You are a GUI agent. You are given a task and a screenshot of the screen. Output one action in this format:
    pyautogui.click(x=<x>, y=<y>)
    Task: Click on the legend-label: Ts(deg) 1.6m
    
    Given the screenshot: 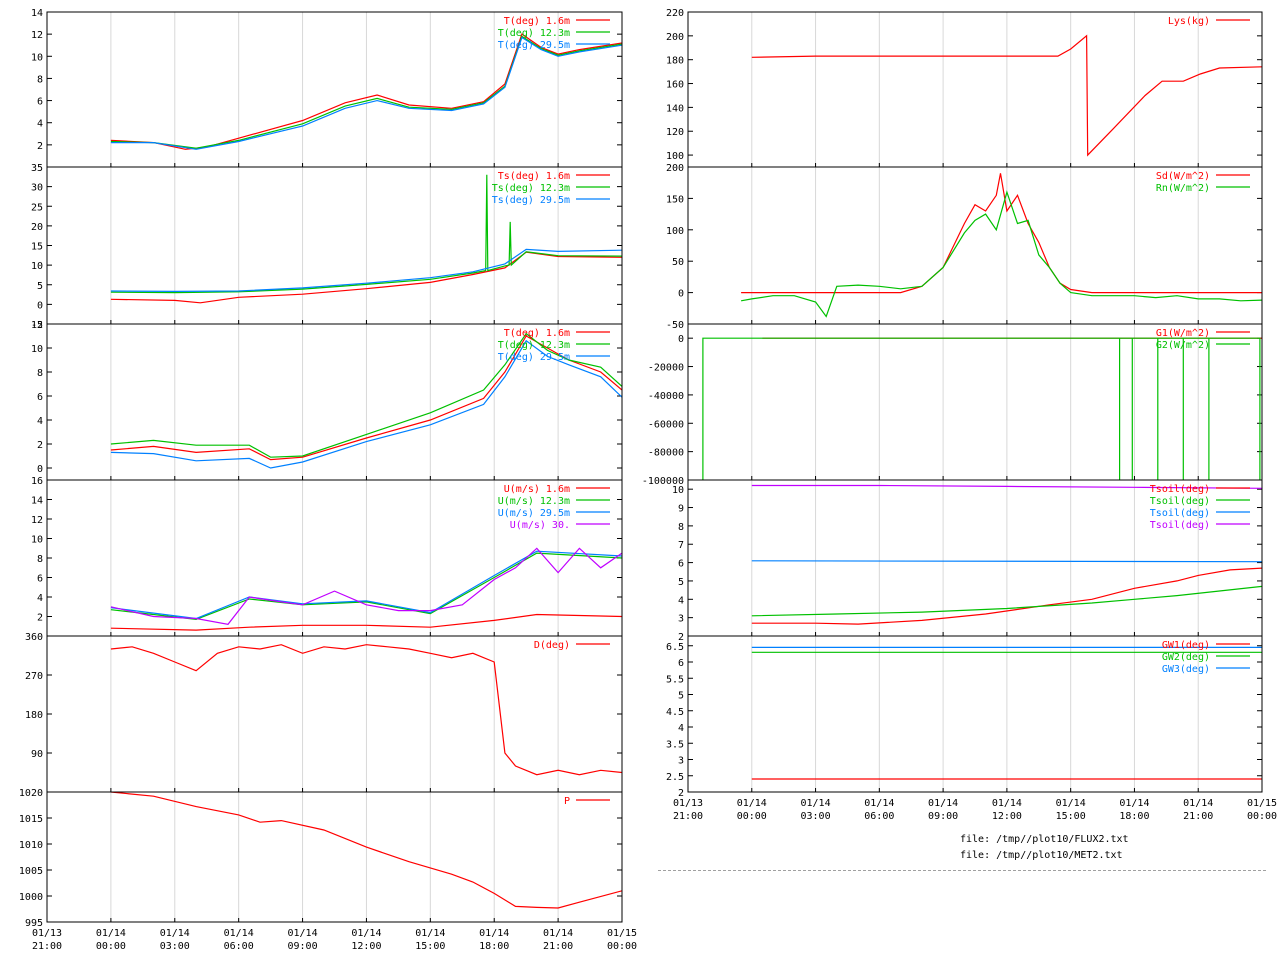 What is the action you would take?
    pyautogui.click(x=534, y=176)
    